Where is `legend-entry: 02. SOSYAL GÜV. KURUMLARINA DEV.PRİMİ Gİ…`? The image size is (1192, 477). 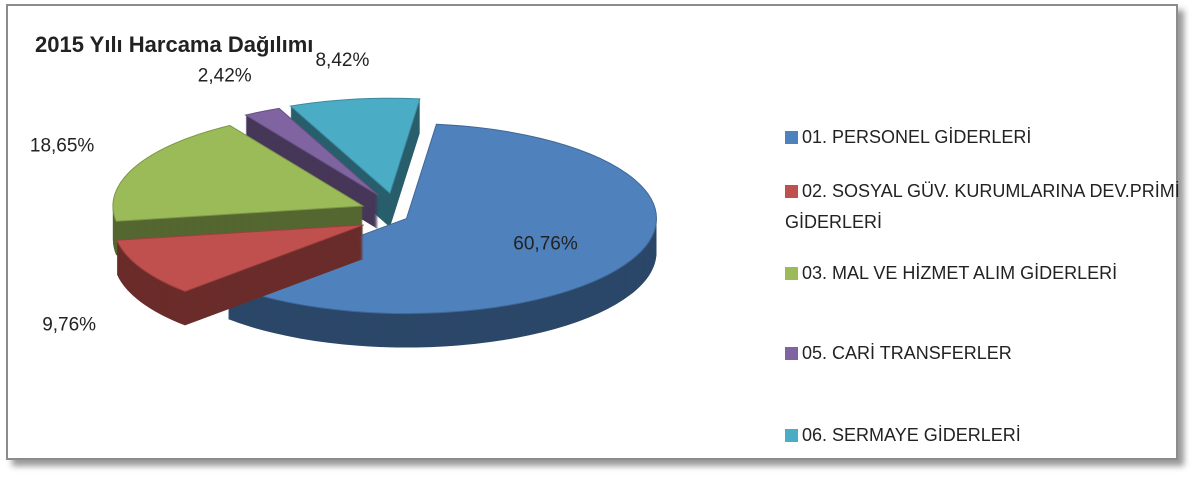 legend-entry: 02. SOSYAL GÜV. KURUMLARINA DEV.PRİMİ Gİ… is located at coordinates (982, 207).